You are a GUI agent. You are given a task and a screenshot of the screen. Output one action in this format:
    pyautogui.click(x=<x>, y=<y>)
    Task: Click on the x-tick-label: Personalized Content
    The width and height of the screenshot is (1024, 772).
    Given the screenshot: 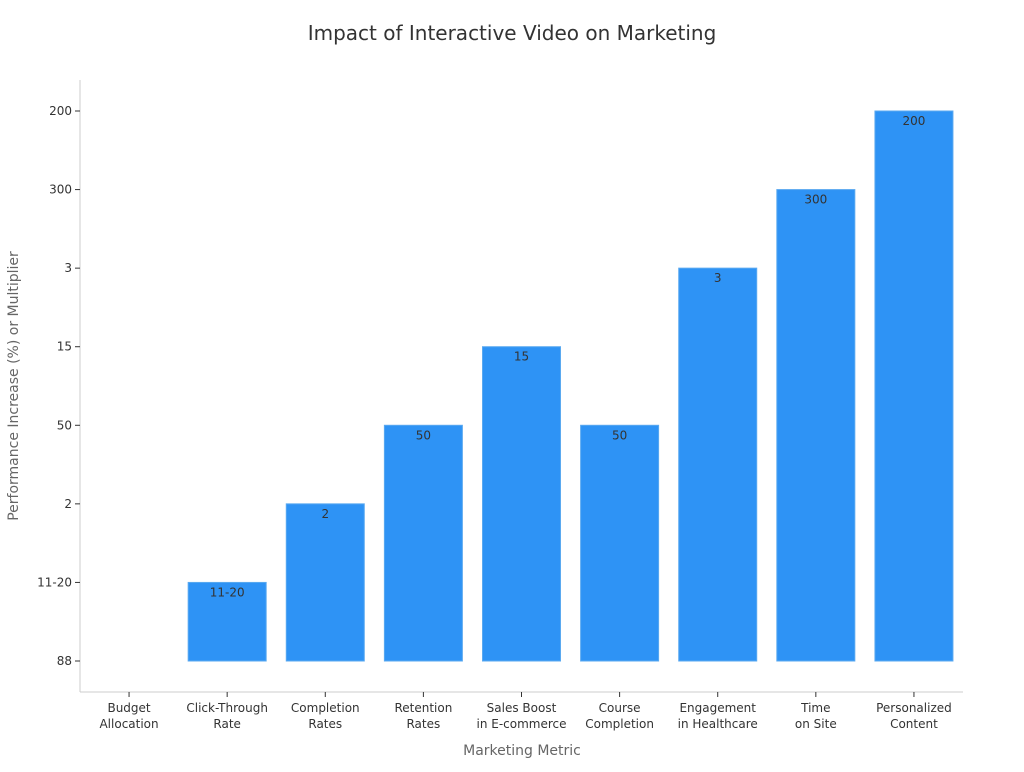 What is the action you would take?
    pyautogui.click(x=914, y=716)
    